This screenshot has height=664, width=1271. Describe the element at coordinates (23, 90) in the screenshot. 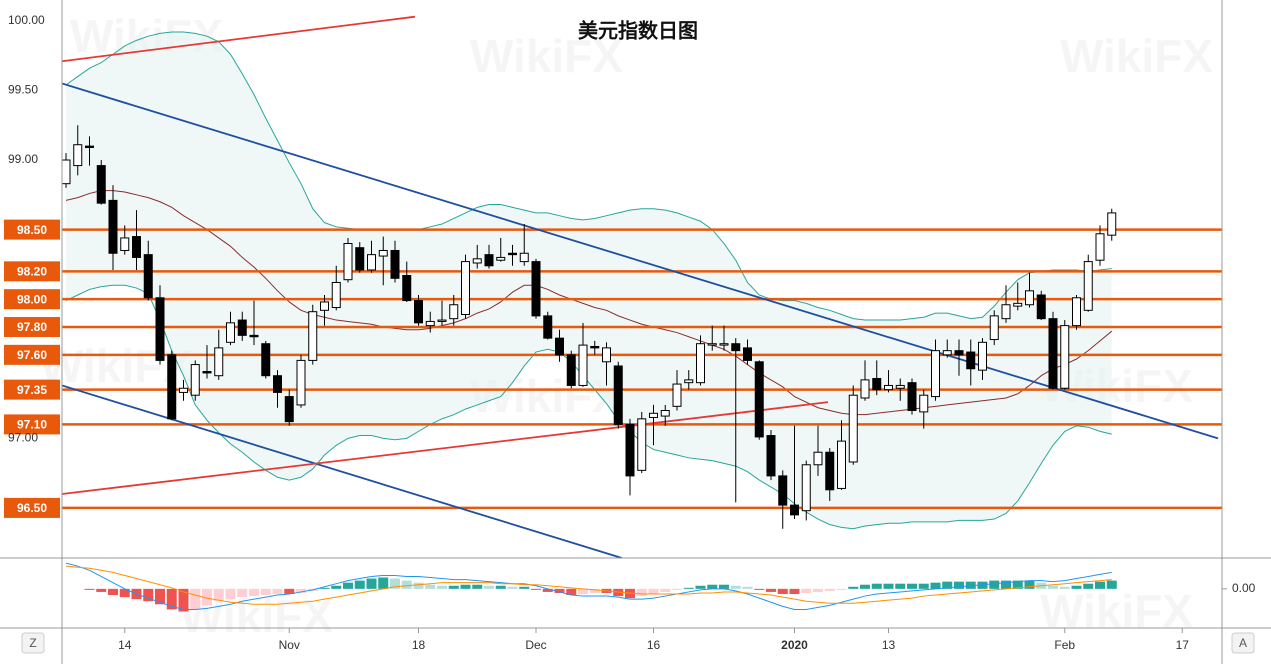

I see `y-tick-label: 99.50` at that location.